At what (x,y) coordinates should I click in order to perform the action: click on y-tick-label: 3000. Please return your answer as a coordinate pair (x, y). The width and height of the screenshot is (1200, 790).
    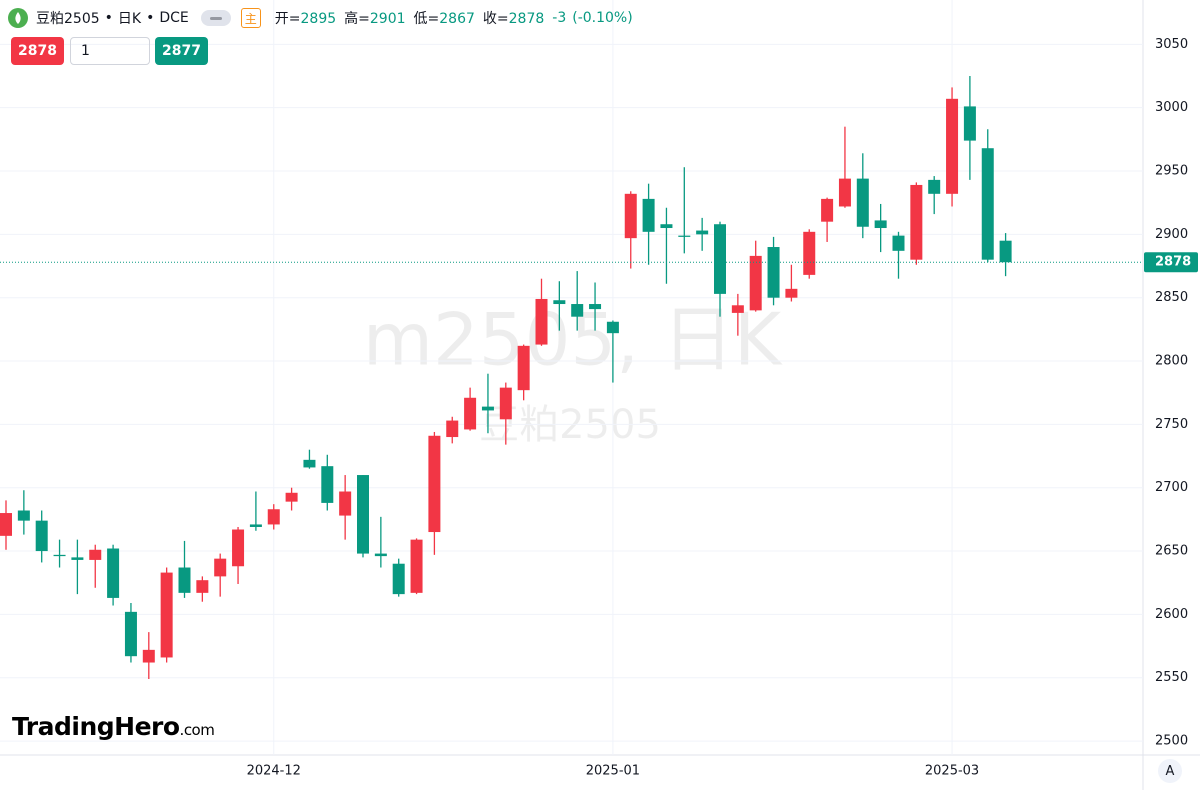
    Looking at the image, I should click on (1171, 107).